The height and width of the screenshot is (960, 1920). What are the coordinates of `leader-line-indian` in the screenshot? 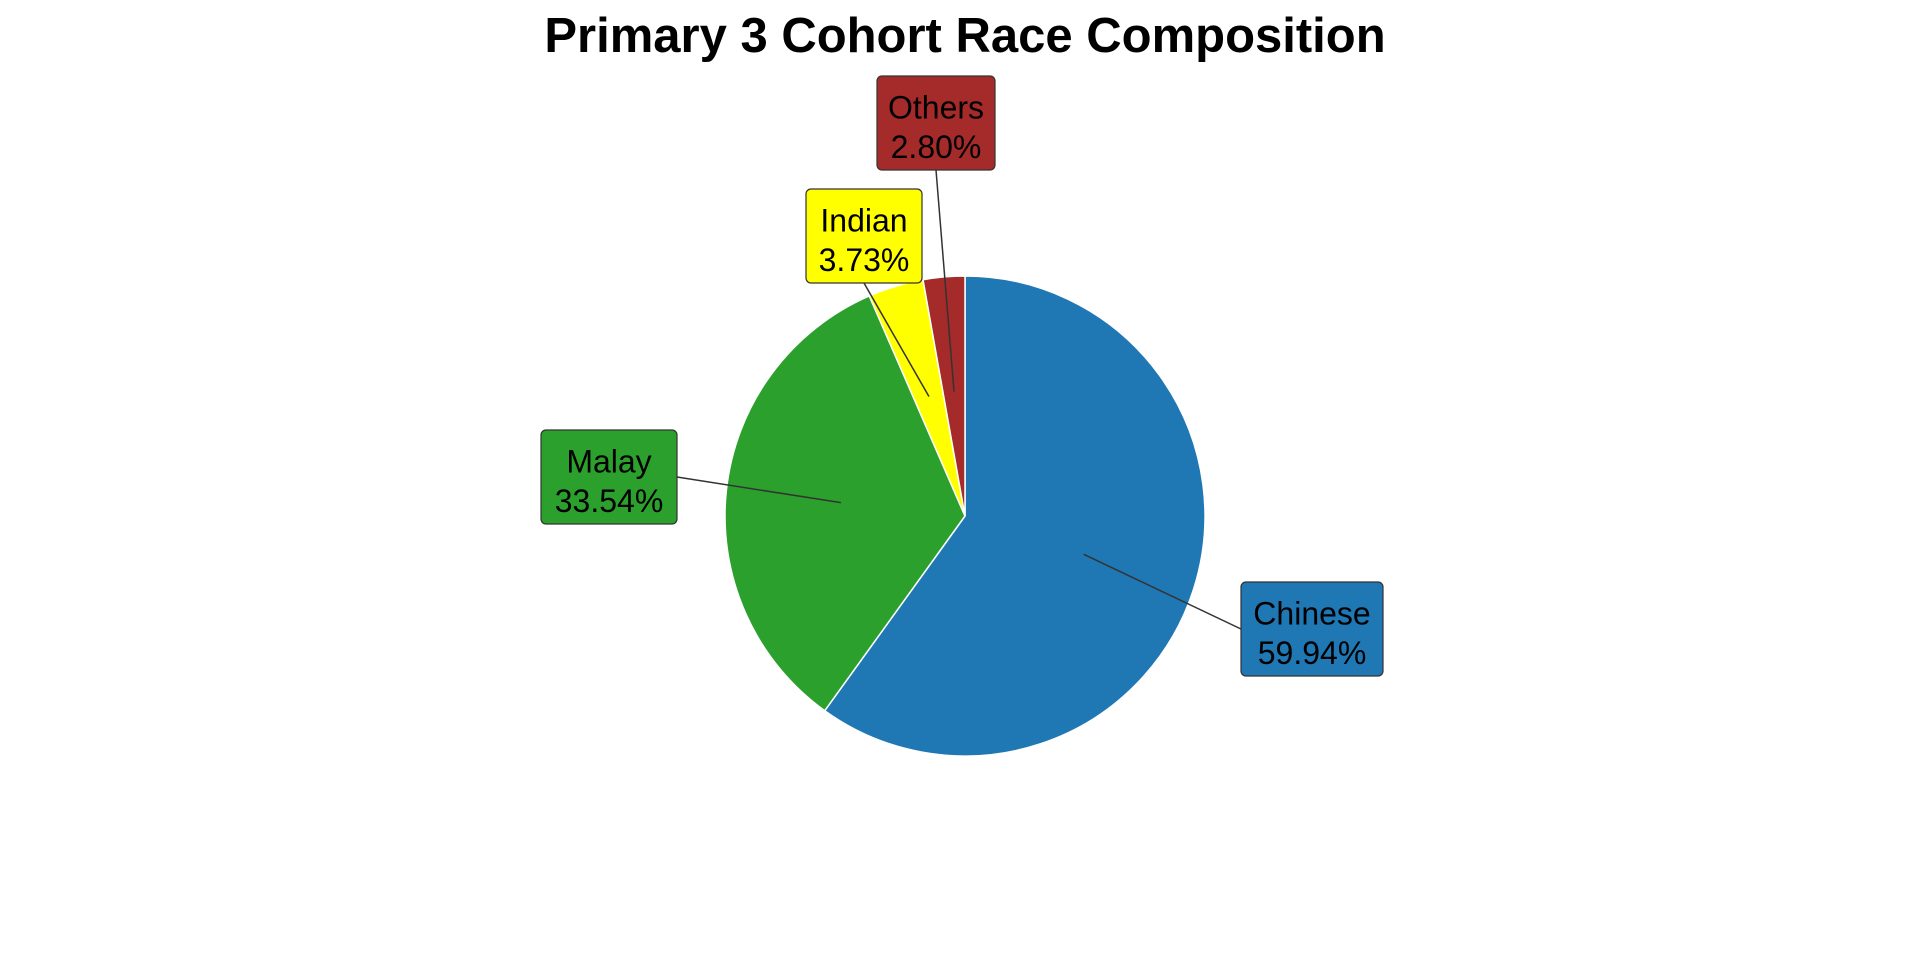 It's located at (896, 339).